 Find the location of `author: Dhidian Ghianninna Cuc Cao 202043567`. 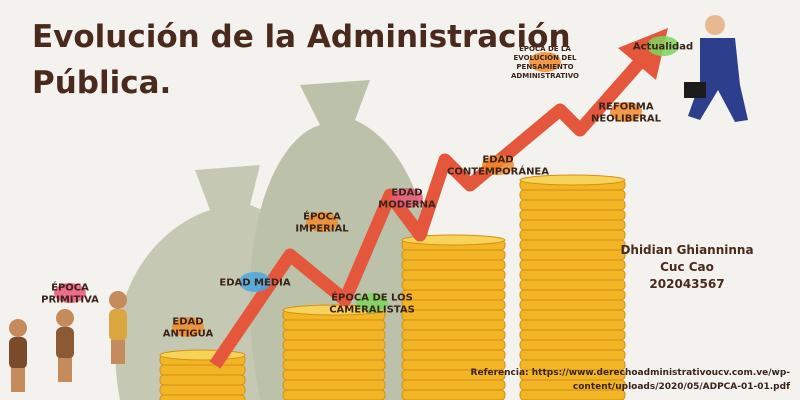

author: Dhidian Ghianninna Cuc Cao 202043567 is located at coordinates (687, 267).